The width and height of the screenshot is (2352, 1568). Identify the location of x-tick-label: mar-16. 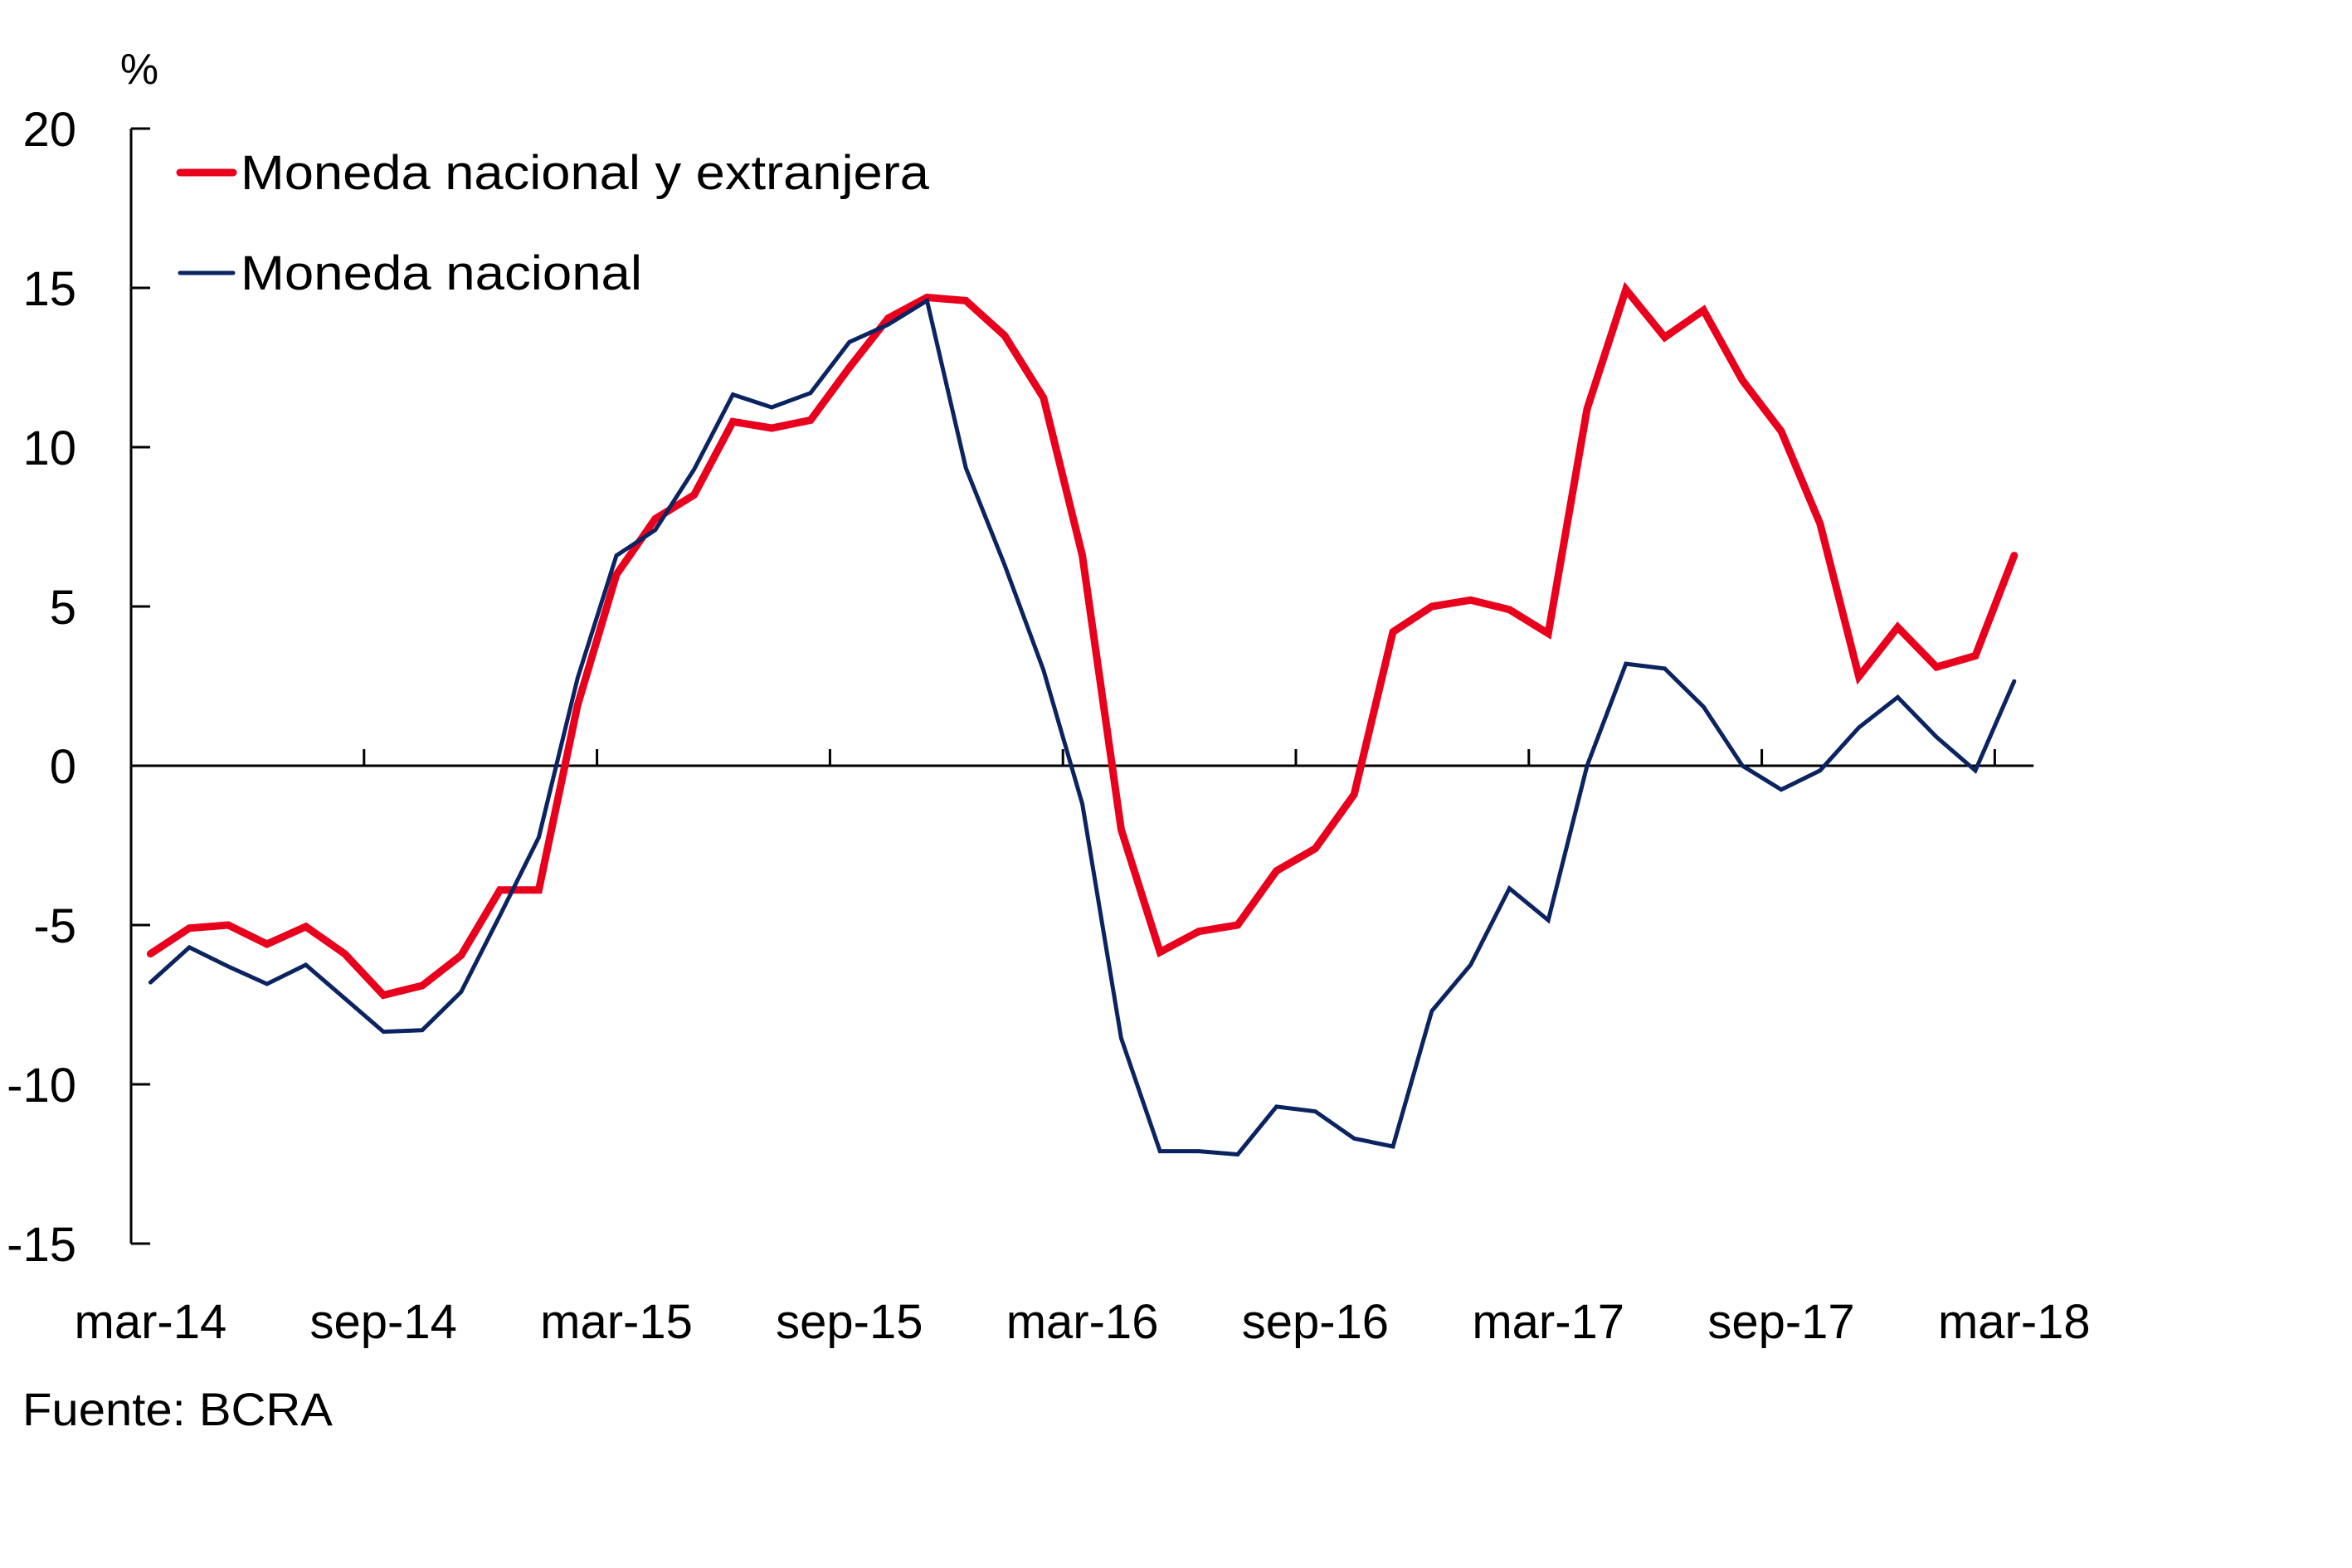
(1082, 1322).